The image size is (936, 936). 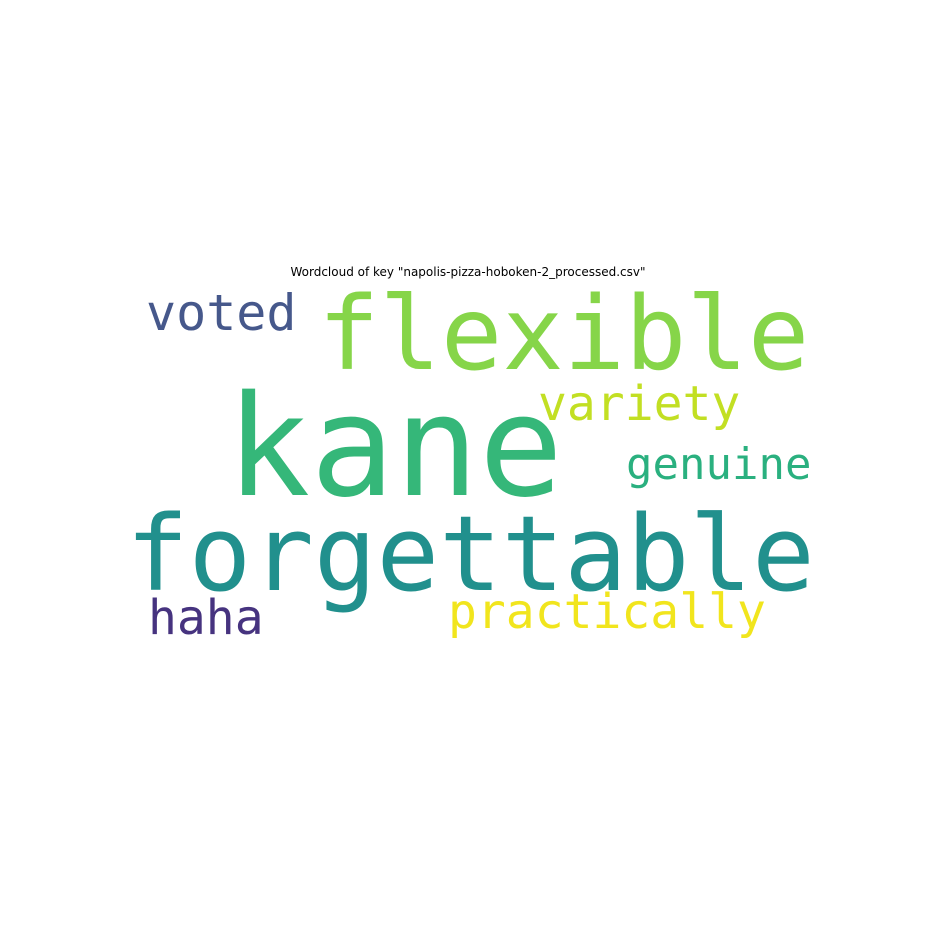 I want to click on word-kane: kane, so click(x=395, y=447).